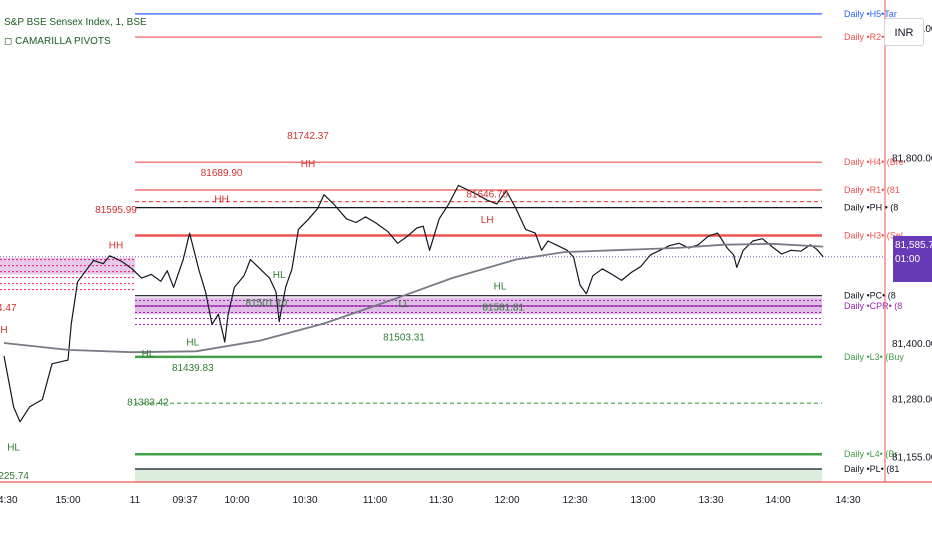 The width and height of the screenshot is (932, 550). I want to click on swing-annotation: 54.47, so click(8, 308).